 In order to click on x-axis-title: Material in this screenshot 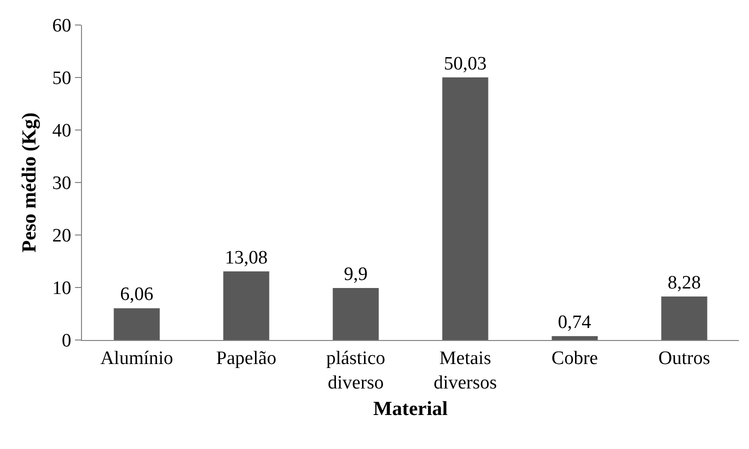, I will do `click(410, 409)`.